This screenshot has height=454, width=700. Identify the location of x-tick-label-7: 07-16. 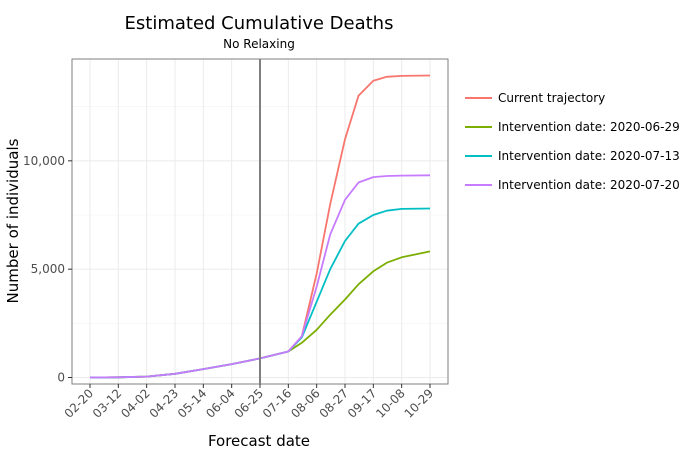
(277, 403).